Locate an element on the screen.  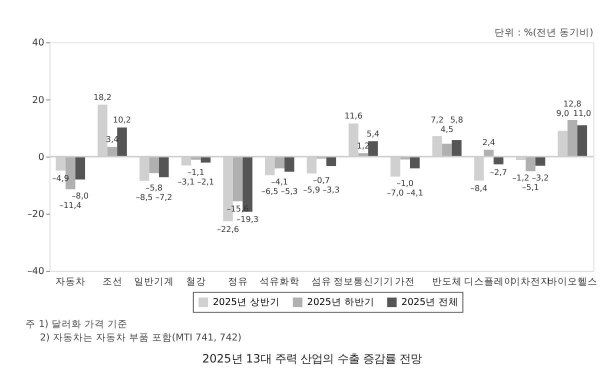
data-label: –1,2 is located at coordinates (521, 177).